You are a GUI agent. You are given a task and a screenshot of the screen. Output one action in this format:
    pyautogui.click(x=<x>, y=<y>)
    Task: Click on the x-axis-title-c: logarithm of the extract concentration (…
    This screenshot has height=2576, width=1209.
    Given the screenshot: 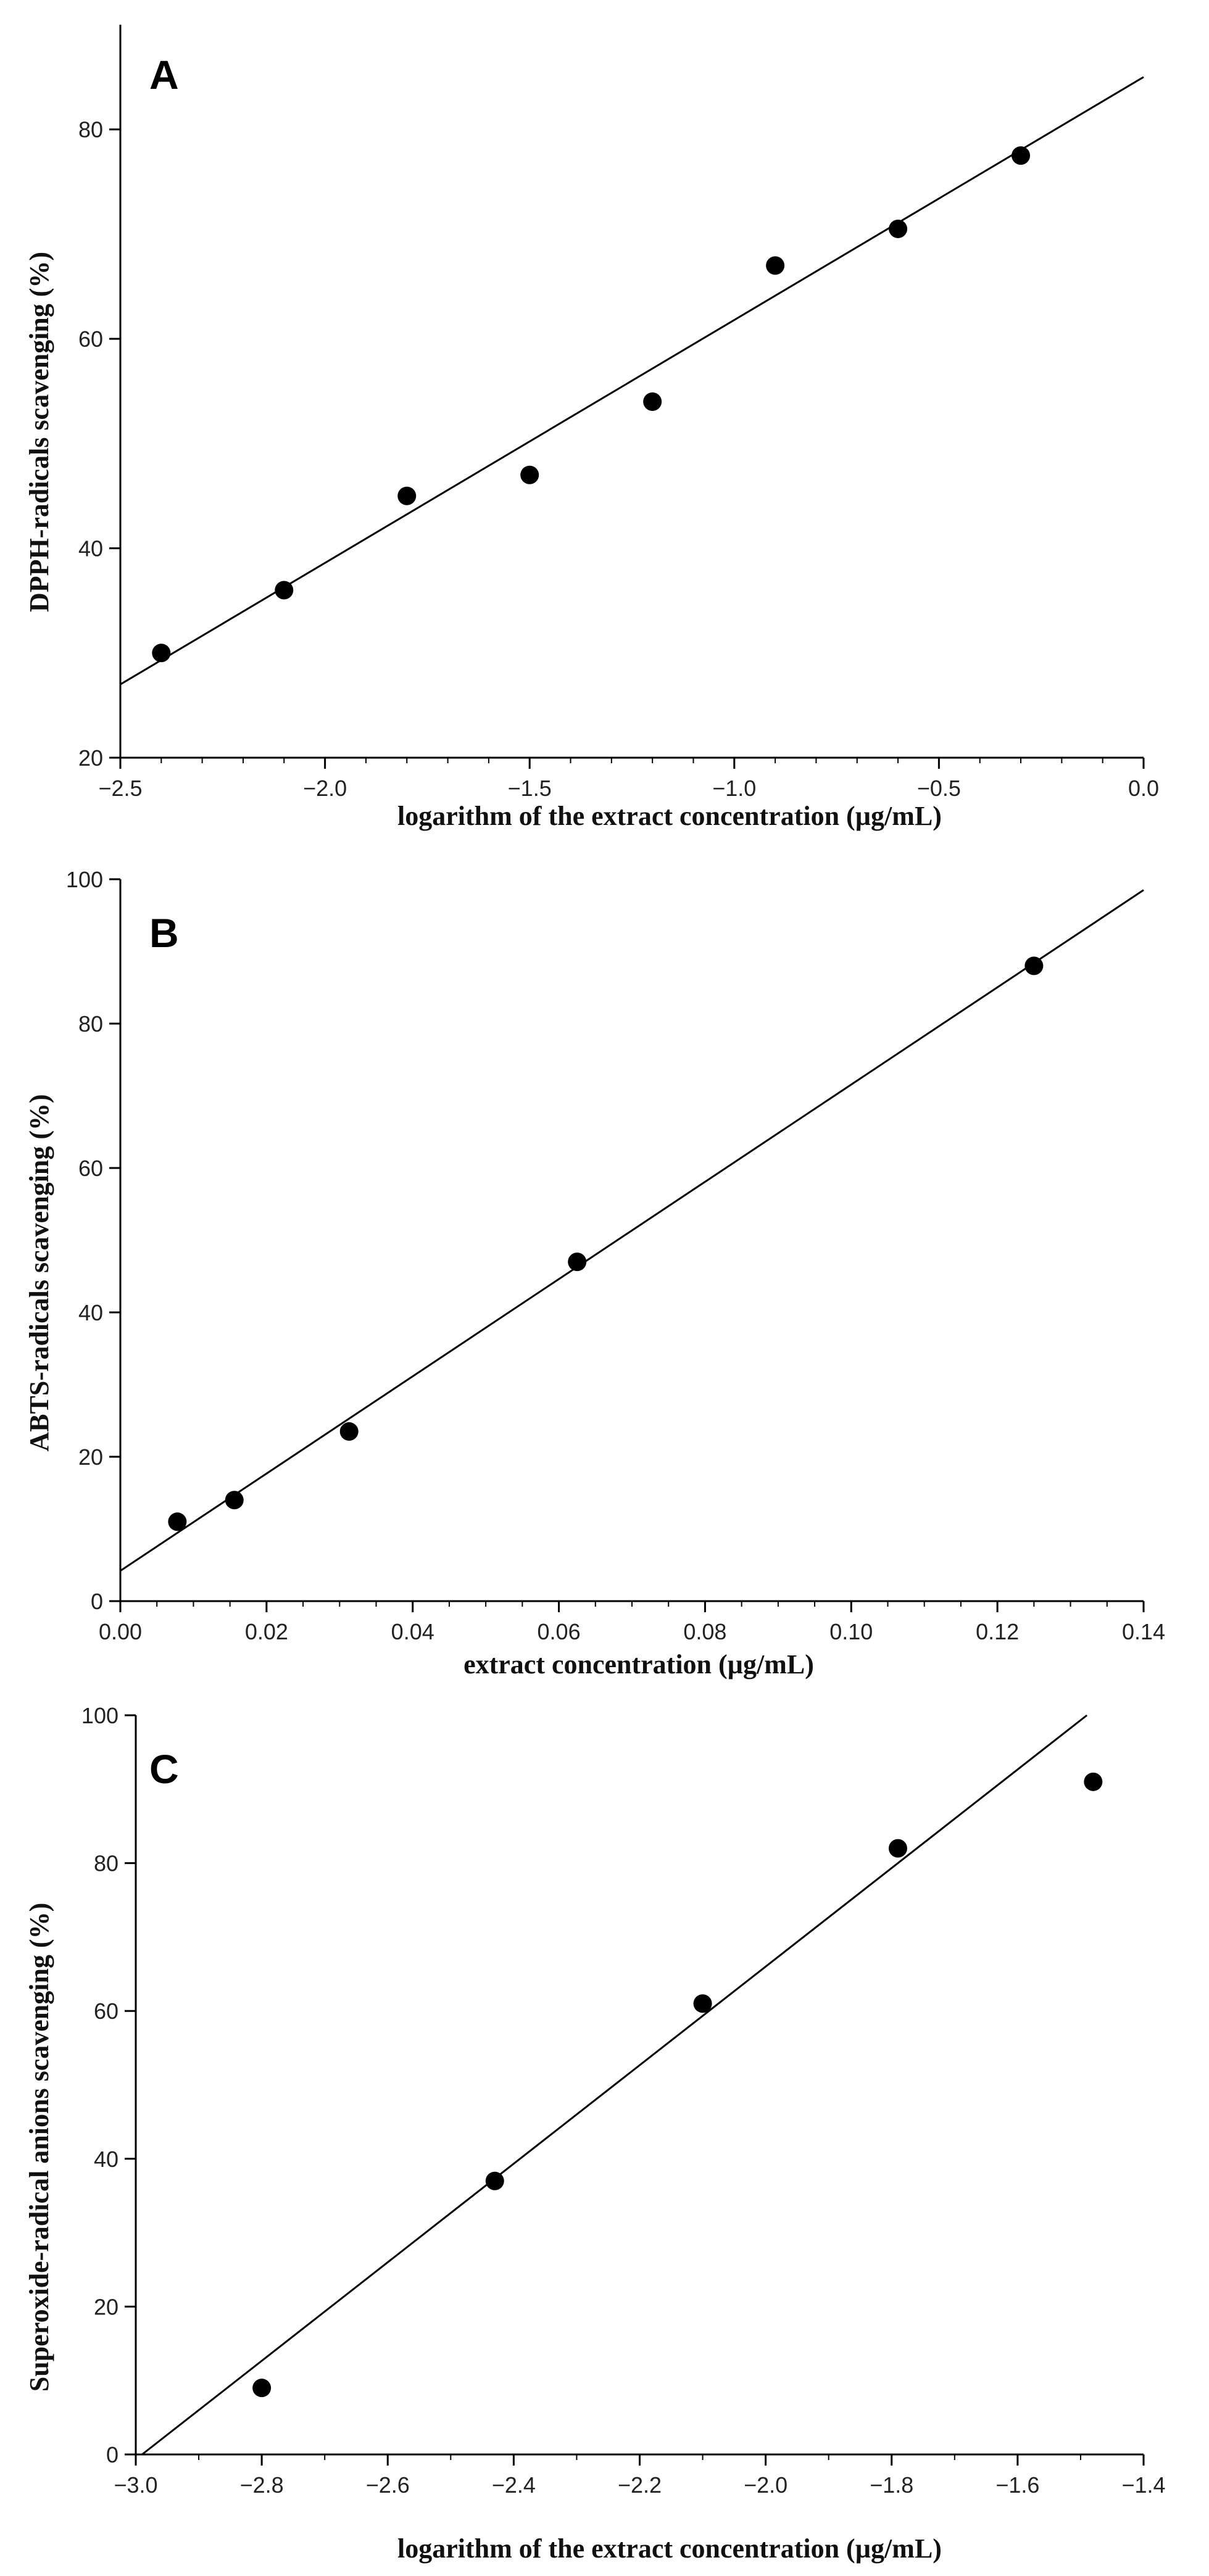 What is the action you would take?
    pyautogui.click(x=670, y=2548)
    